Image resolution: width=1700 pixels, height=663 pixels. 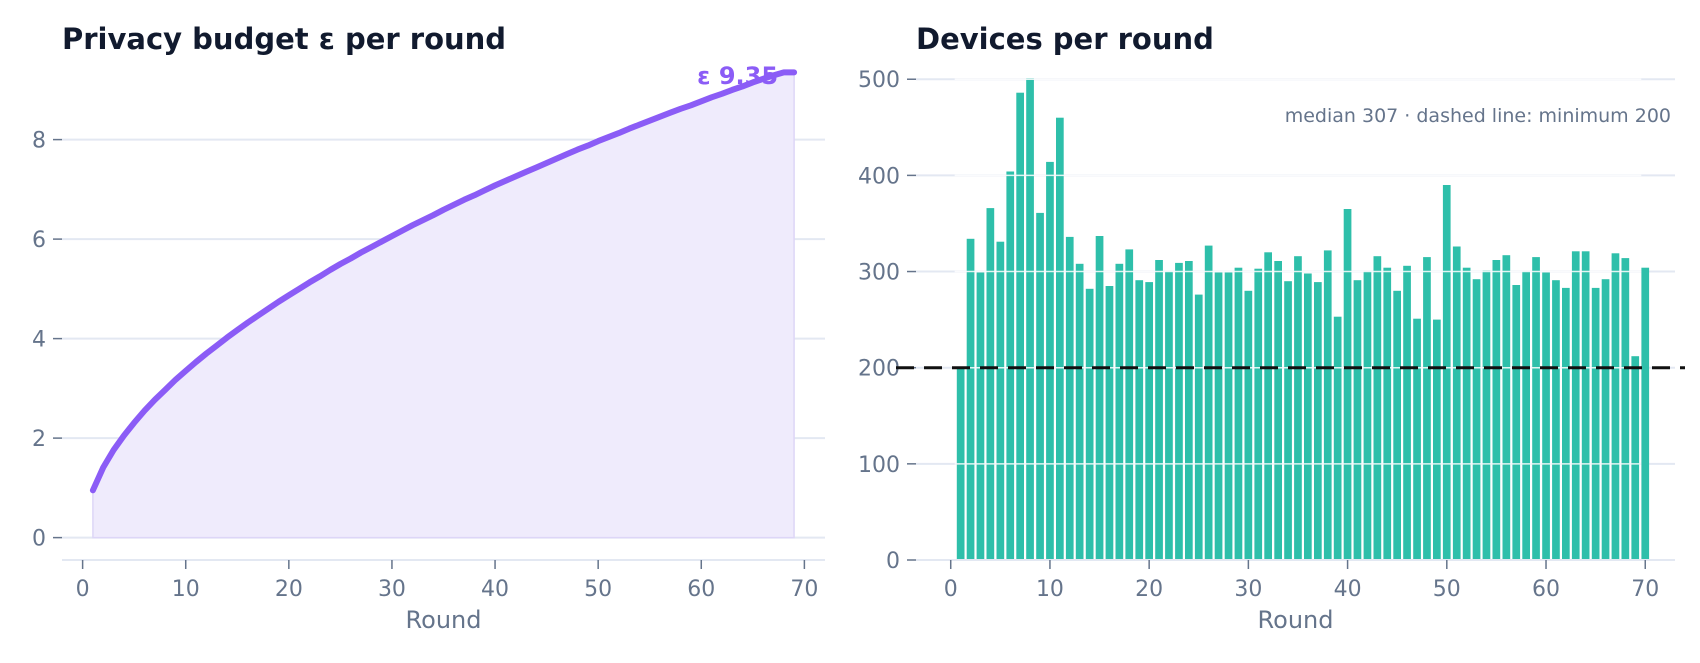 What do you see at coordinates (879, 80) in the screenshot?
I see `y-tick-label: 500` at bounding box center [879, 80].